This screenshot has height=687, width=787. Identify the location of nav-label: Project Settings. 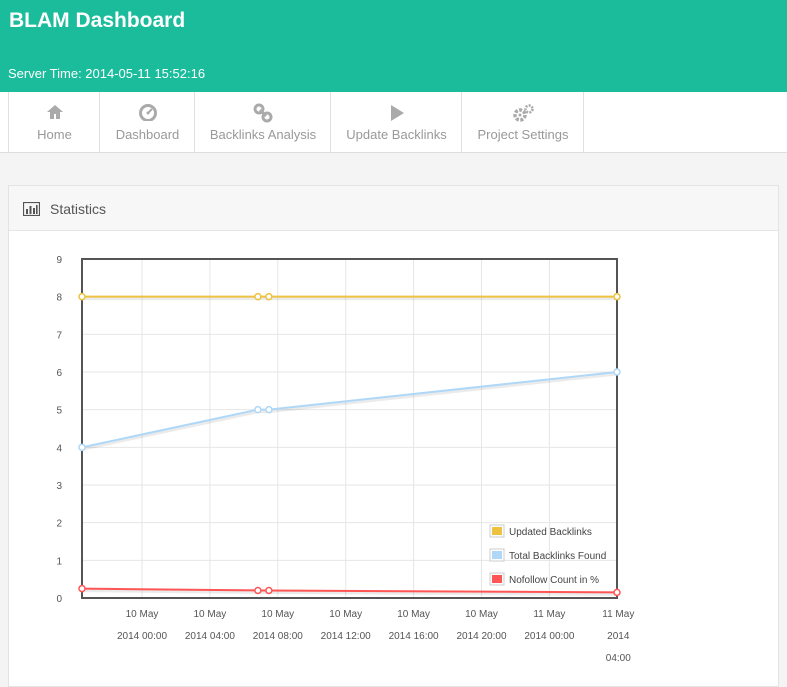
(523, 134).